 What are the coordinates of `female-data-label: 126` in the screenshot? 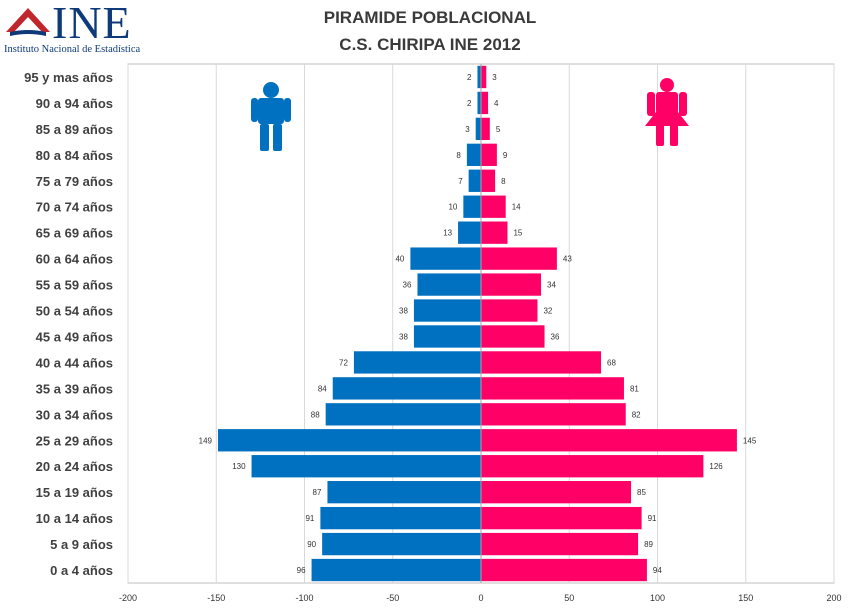 It's located at (716, 466).